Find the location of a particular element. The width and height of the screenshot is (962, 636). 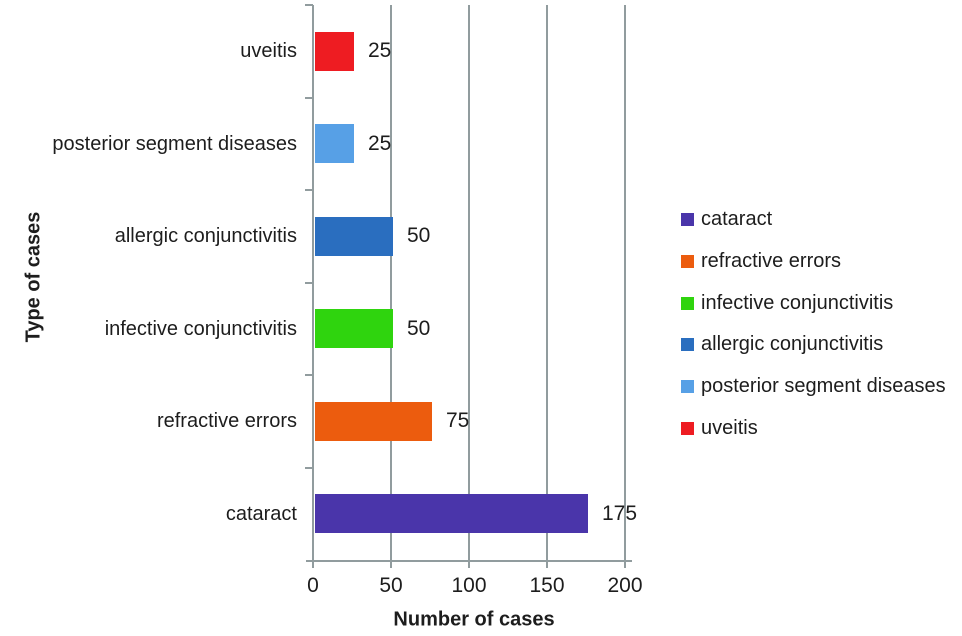

category-label: posterior segment diseases is located at coordinates (174, 144).